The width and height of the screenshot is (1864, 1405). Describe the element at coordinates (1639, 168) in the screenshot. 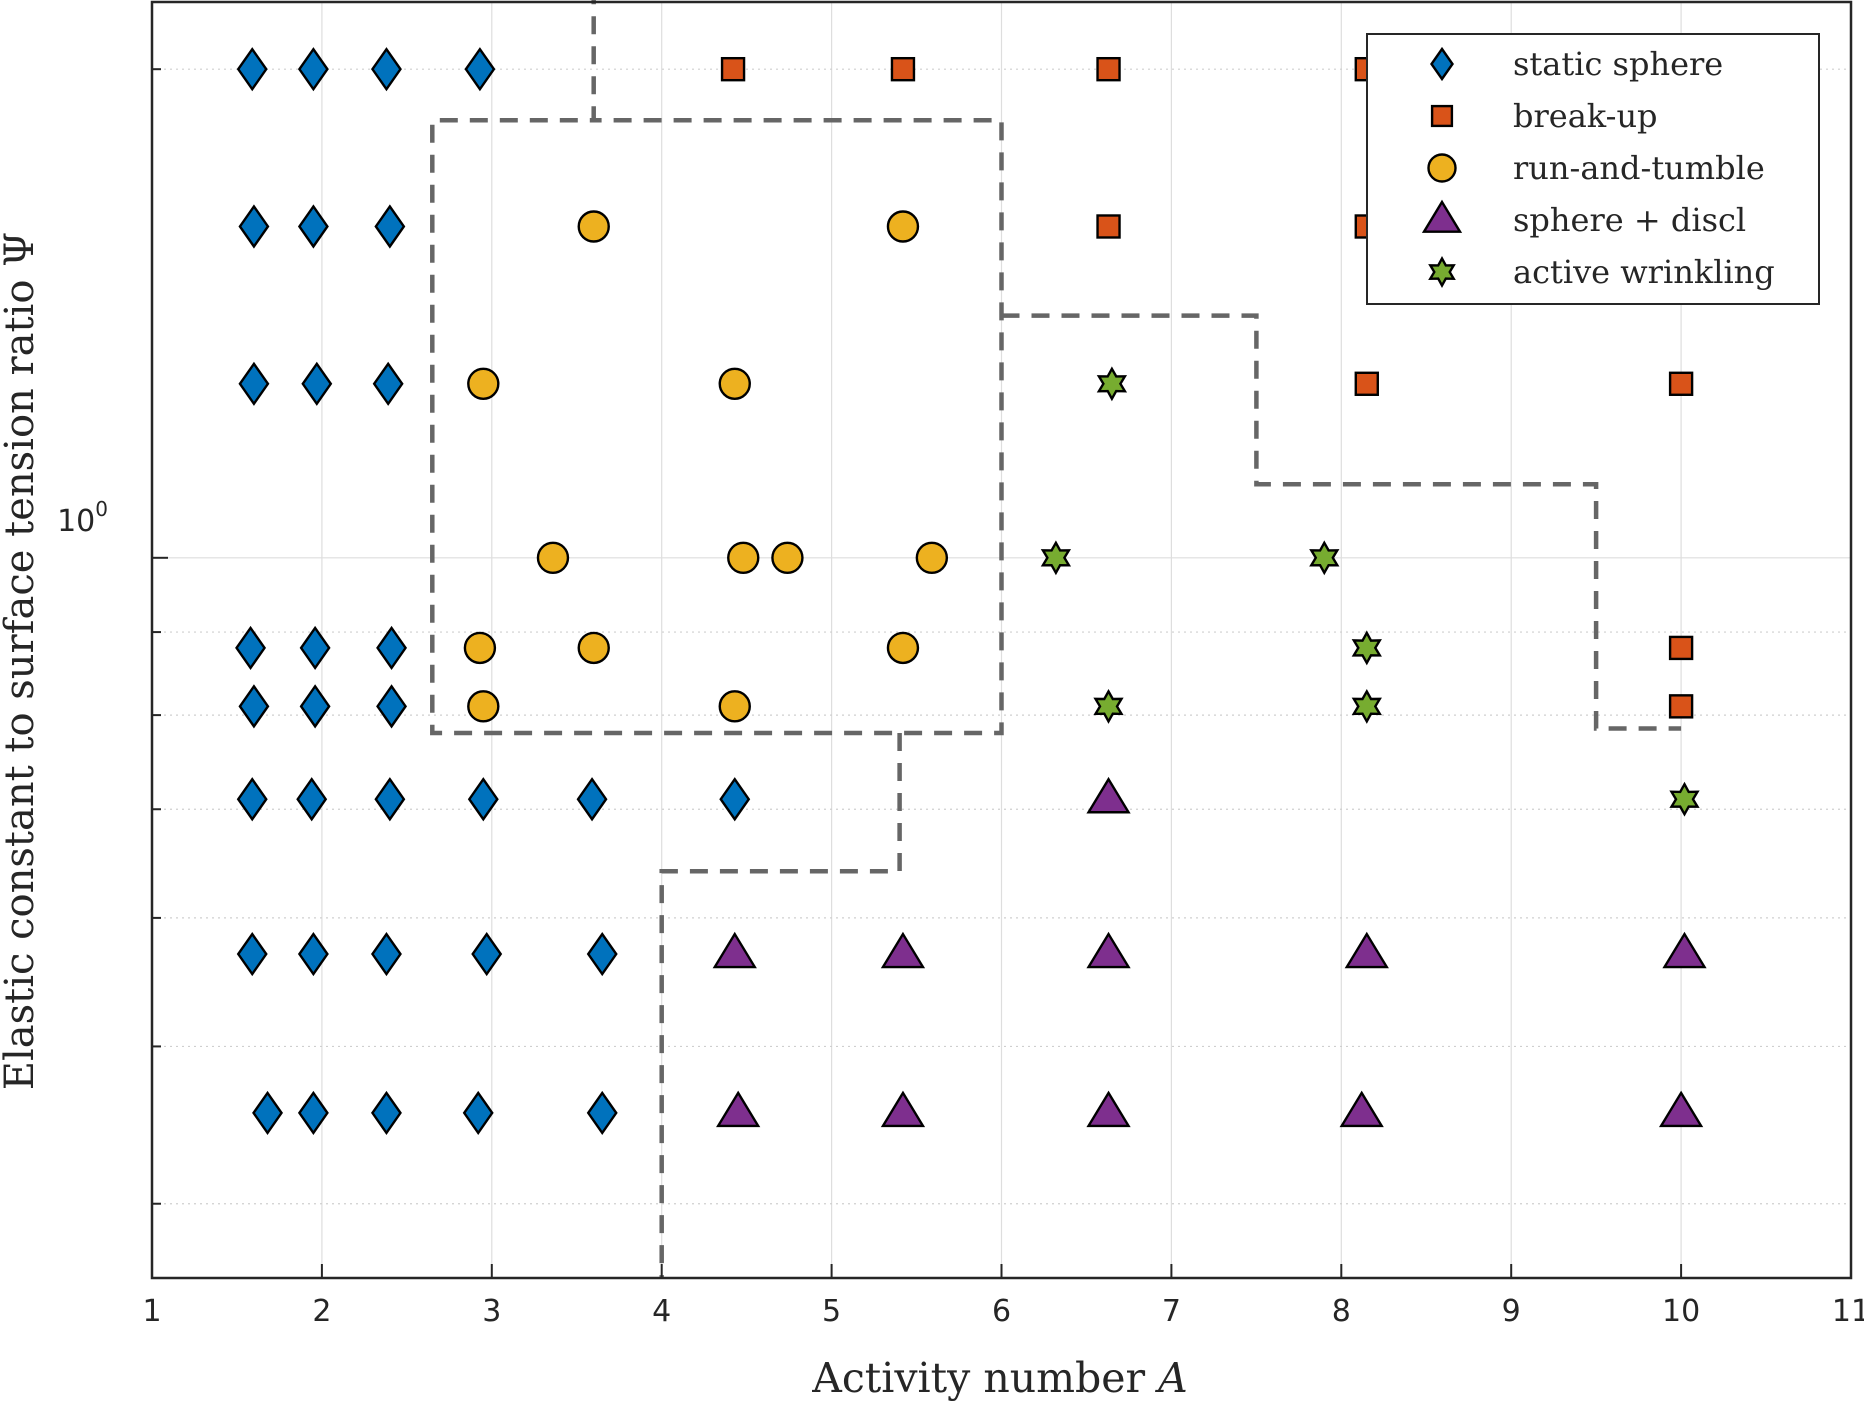

I see `legend-label-runtumble: run-and-tumble` at that location.